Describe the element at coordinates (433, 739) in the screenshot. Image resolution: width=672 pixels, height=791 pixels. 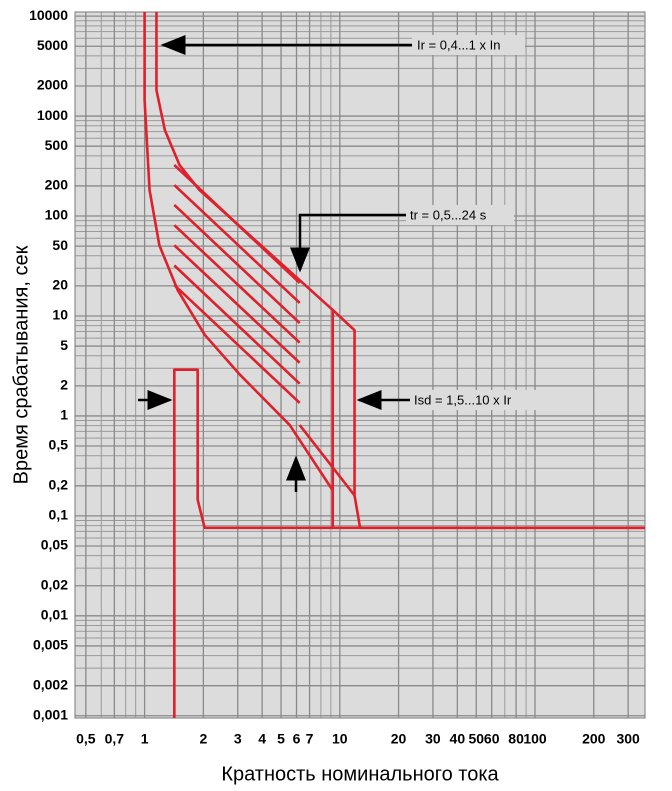
I see `x-tick-label: 30` at that location.